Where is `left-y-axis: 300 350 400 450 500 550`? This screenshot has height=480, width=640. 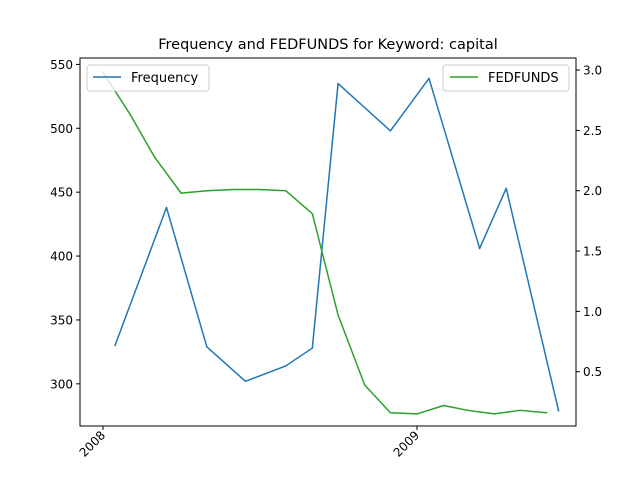
left-y-axis: 300 350 400 450 500 550 is located at coordinates (65, 224).